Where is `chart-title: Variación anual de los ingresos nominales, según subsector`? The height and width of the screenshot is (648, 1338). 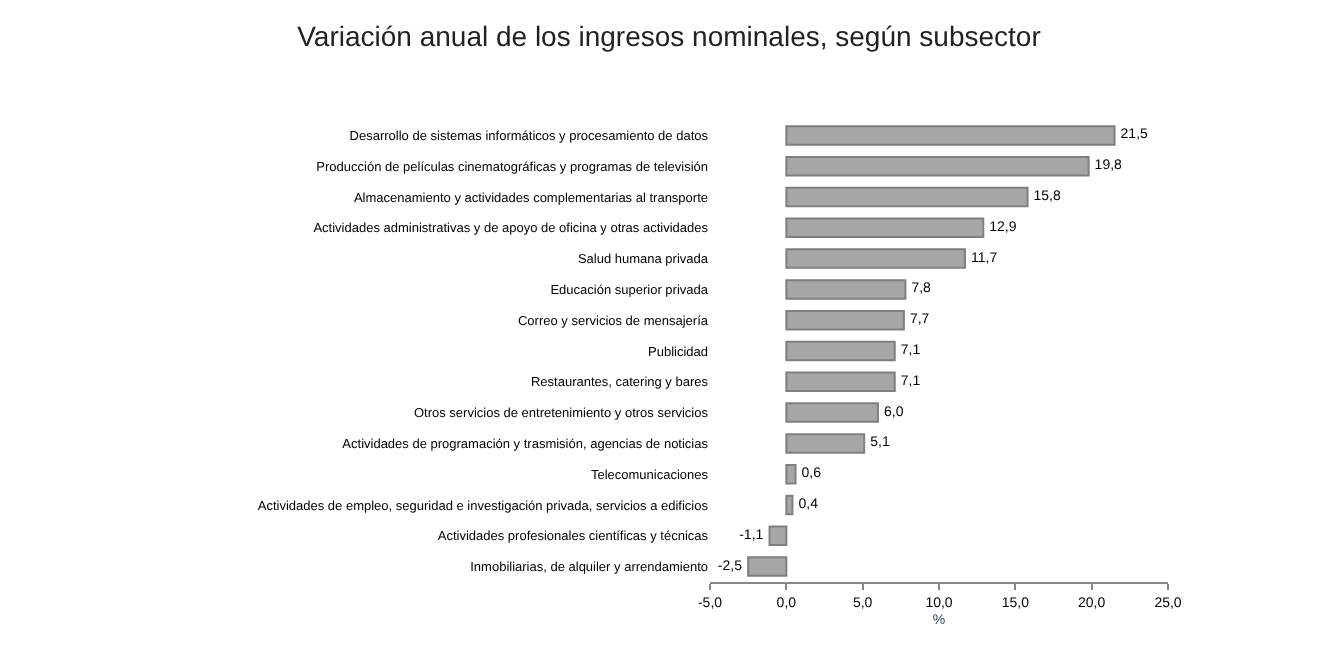 chart-title: Variación anual de los ingresos nominales, según subsector is located at coordinates (669, 35).